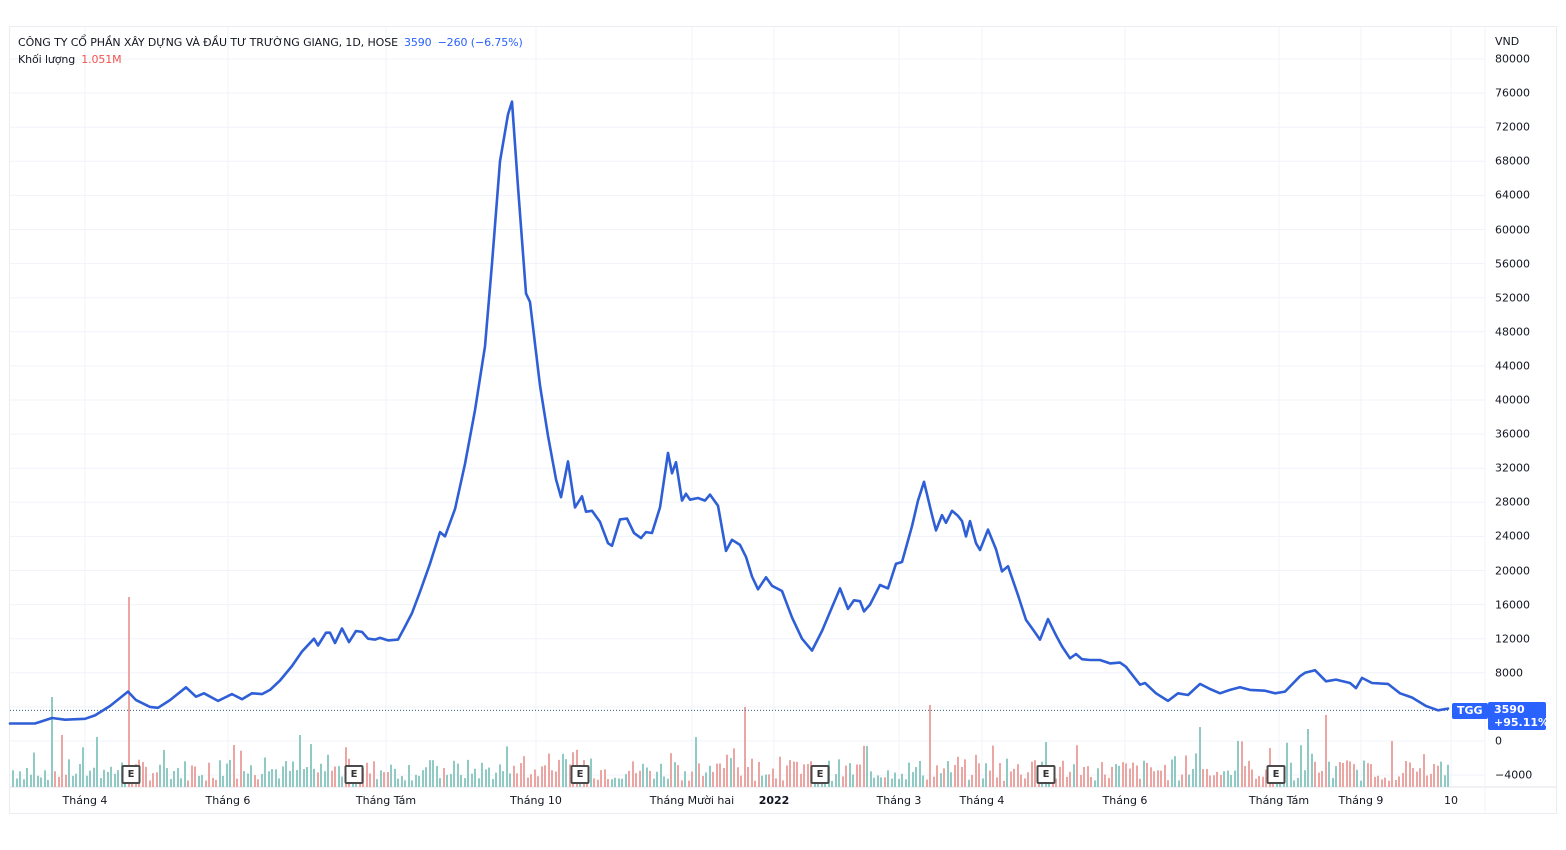  I want to click on price-tick-label: 0, so click(1498, 741).